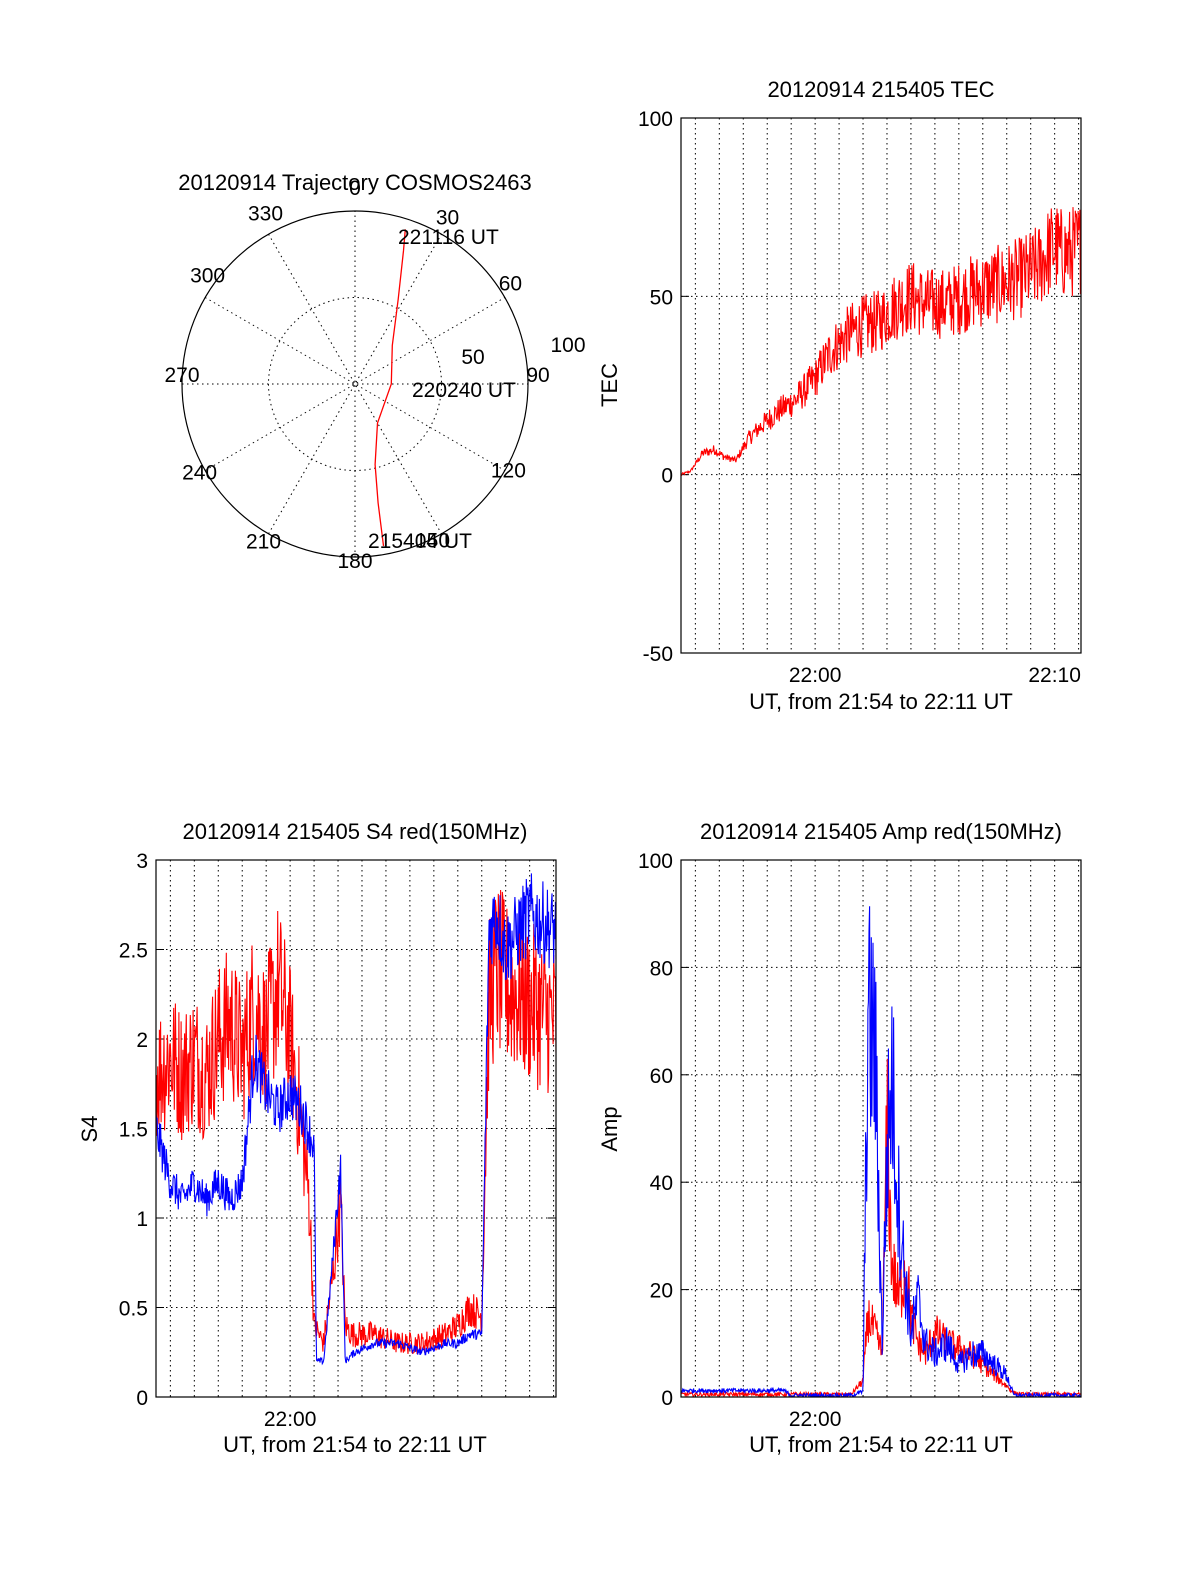 The width and height of the screenshot is (1200, 1575). What do you see at coordinates (133, 951) in the screenshot?
I see `y-tick-label: 2.5` at bounding box center [133, 951].